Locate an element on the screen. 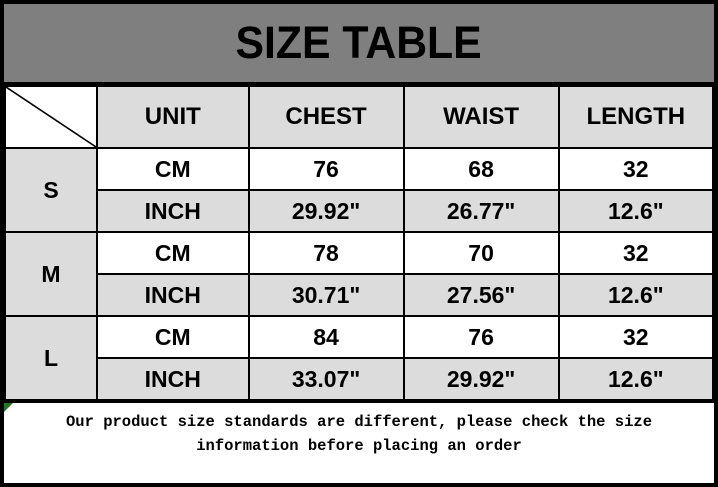  table-row-l-inch: INCH 33.07" 29.92" 12.6" is located at coordinates (360, 379).